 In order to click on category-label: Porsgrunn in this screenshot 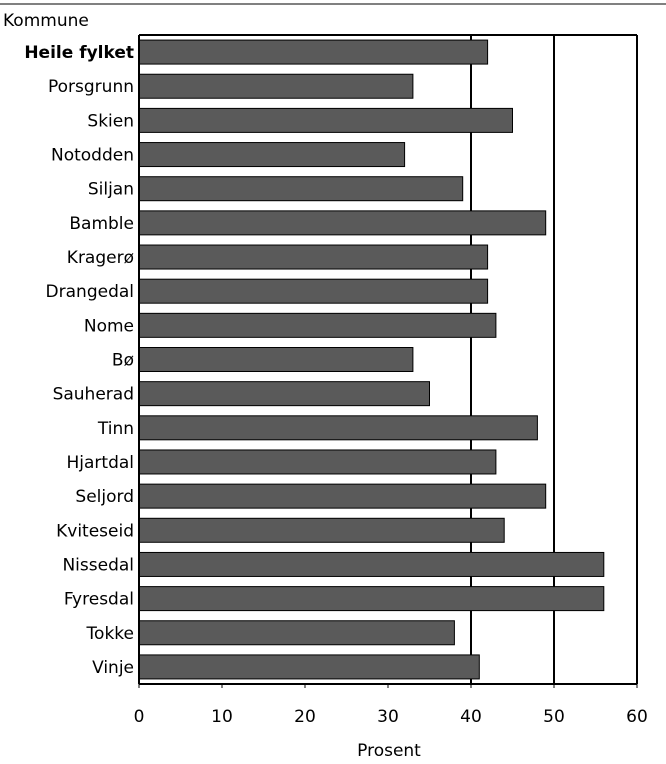, I will do `click(91, 87)`.